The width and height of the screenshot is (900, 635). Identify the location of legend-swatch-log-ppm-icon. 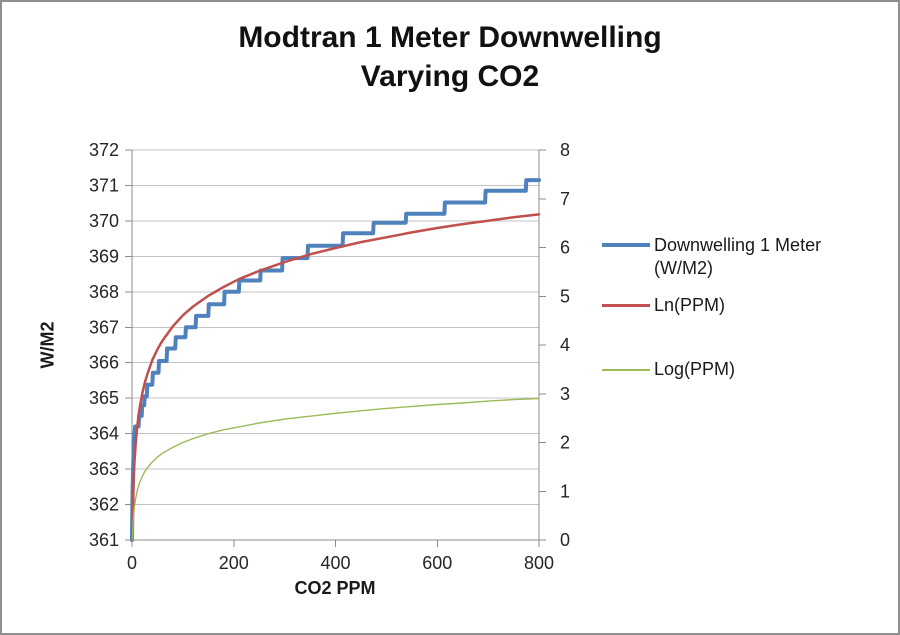
(626, 370).